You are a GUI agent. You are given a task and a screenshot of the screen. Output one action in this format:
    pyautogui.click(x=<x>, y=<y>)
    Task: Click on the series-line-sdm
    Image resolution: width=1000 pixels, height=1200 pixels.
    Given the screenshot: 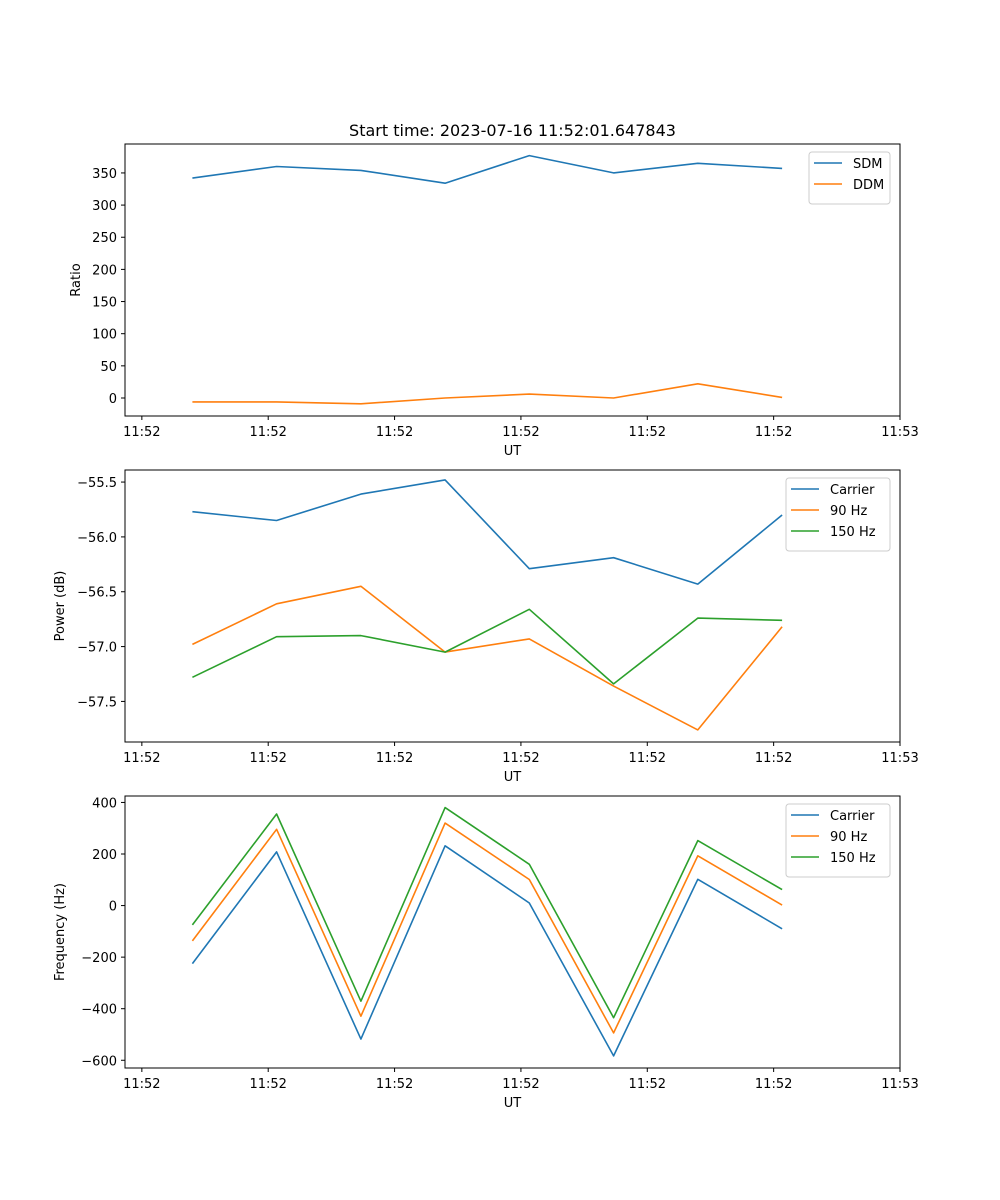 What is the action you would take?
    pyautogui.click(x=487, y=169)
    